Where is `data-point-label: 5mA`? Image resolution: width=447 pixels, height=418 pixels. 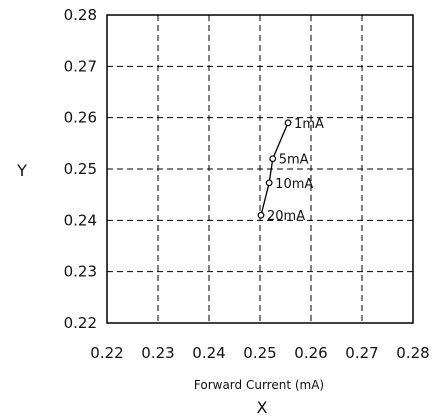
data-point-label: 5mA is located at coordinates (294, 160).